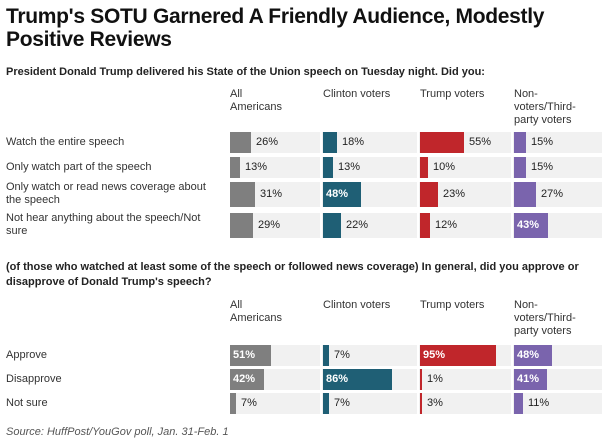 The height and width of the screenshot is (443, 609). I want to click on data-label: 43%, so click(528, 225).